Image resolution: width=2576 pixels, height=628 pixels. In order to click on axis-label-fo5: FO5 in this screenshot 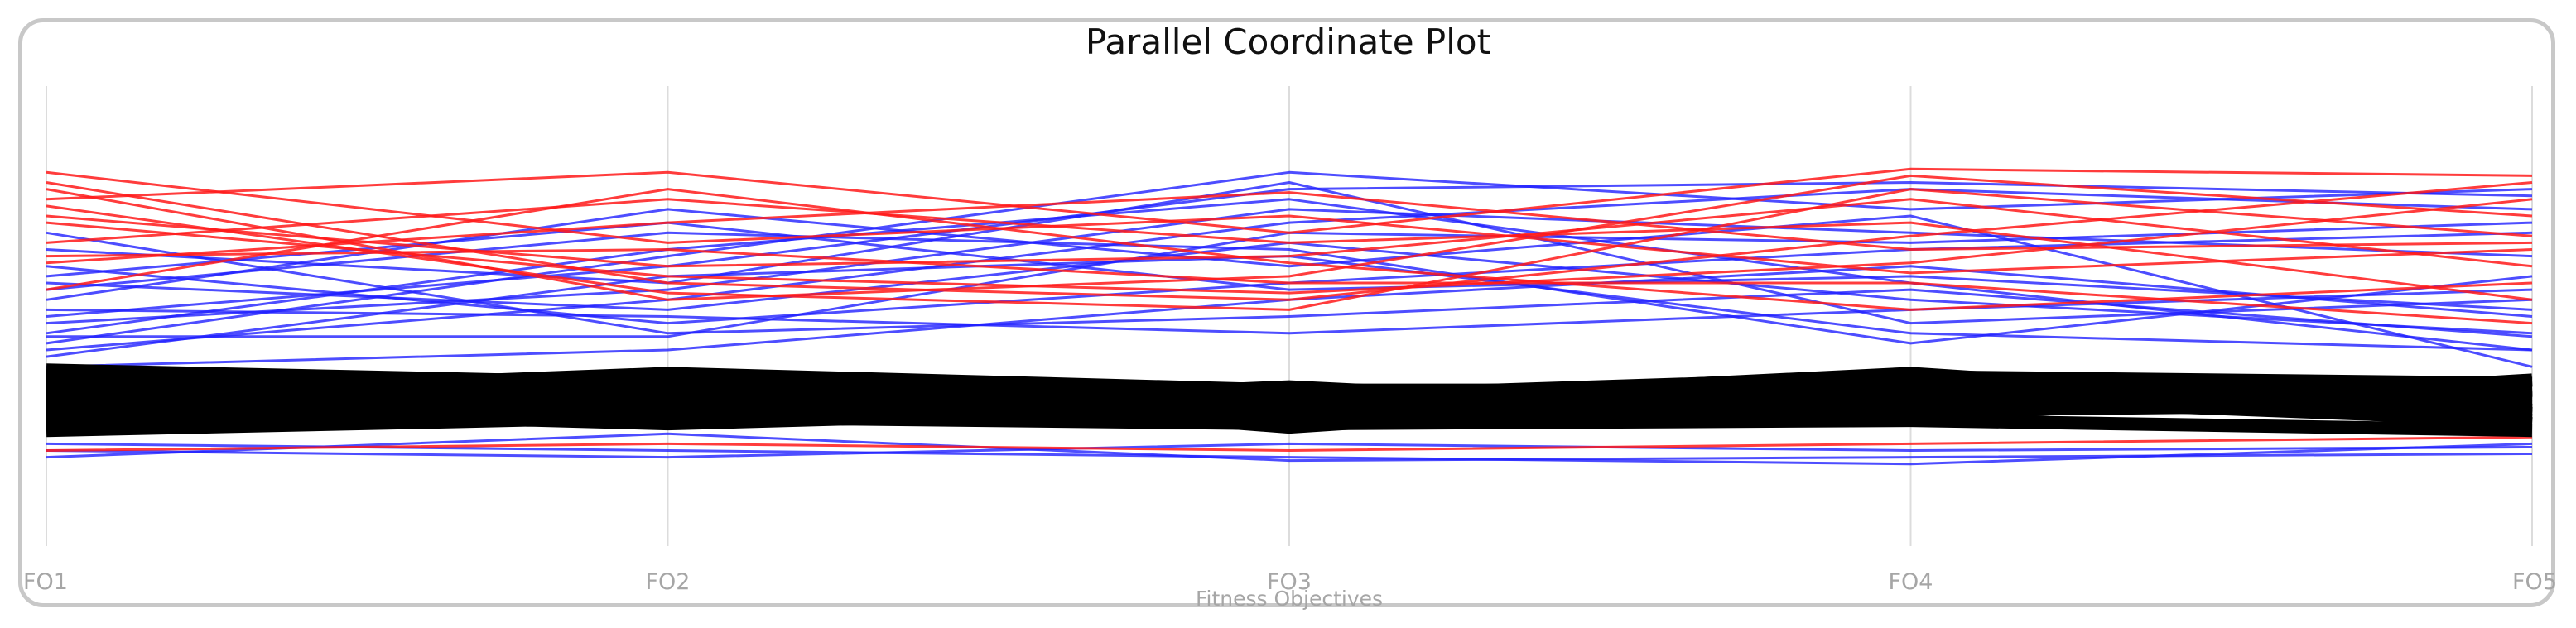, I will do `click(2534, 582)`.